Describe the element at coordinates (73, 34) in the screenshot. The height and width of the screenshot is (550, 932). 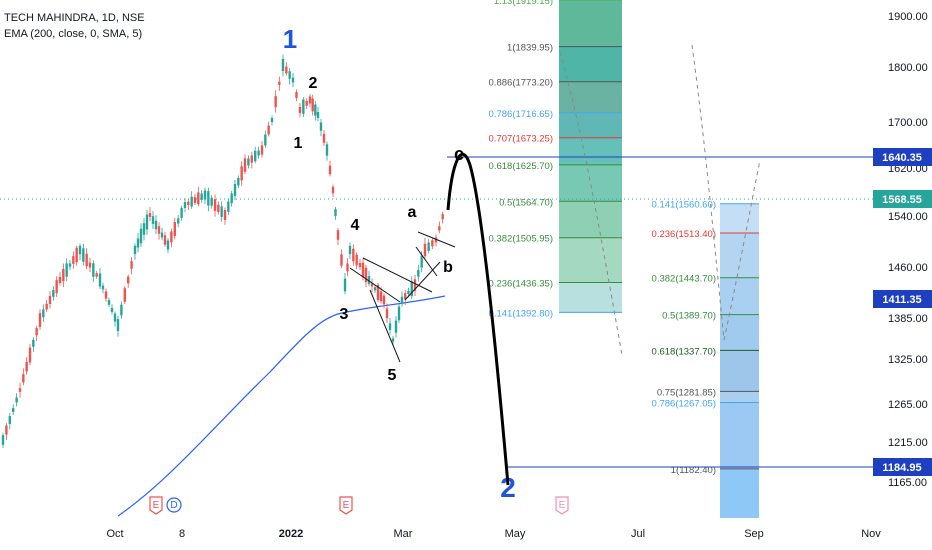
I see `ema-indicator-label: EMA (200, close, 0, SMA, 5)` at that location.